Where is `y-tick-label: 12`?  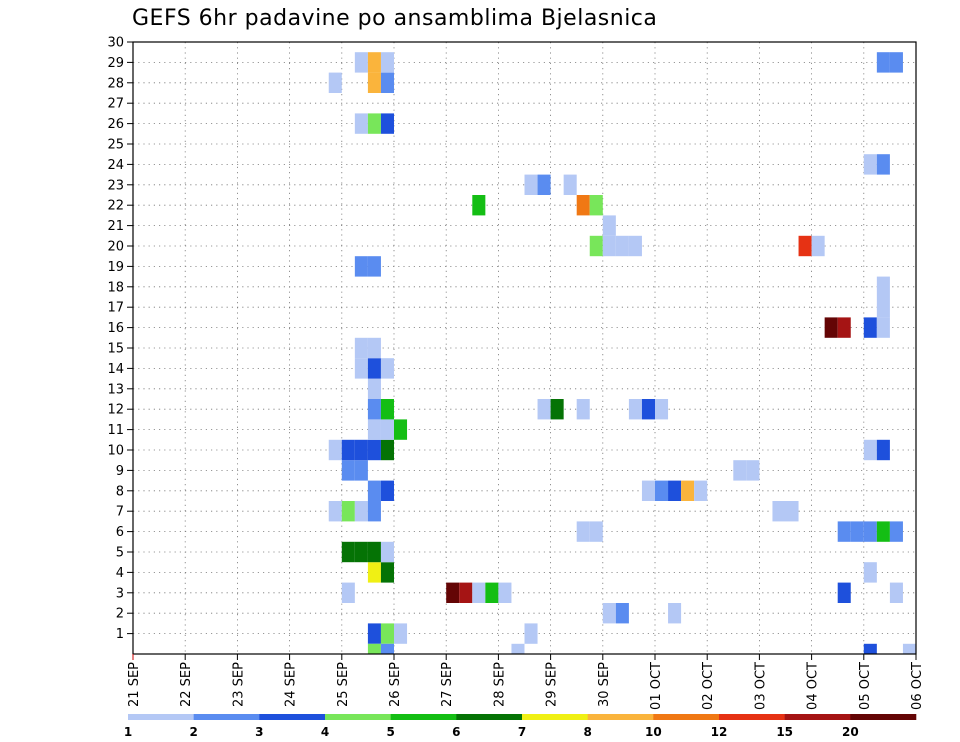
y-tick-label: 12 is located at coordinates (115, 410).